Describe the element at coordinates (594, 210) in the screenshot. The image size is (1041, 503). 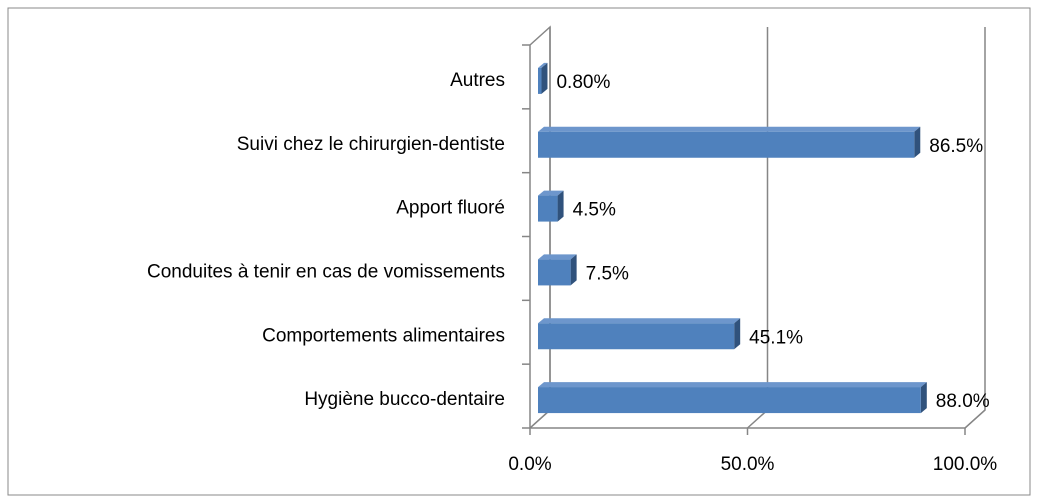
I see `value-label: 4.5%` at that location.